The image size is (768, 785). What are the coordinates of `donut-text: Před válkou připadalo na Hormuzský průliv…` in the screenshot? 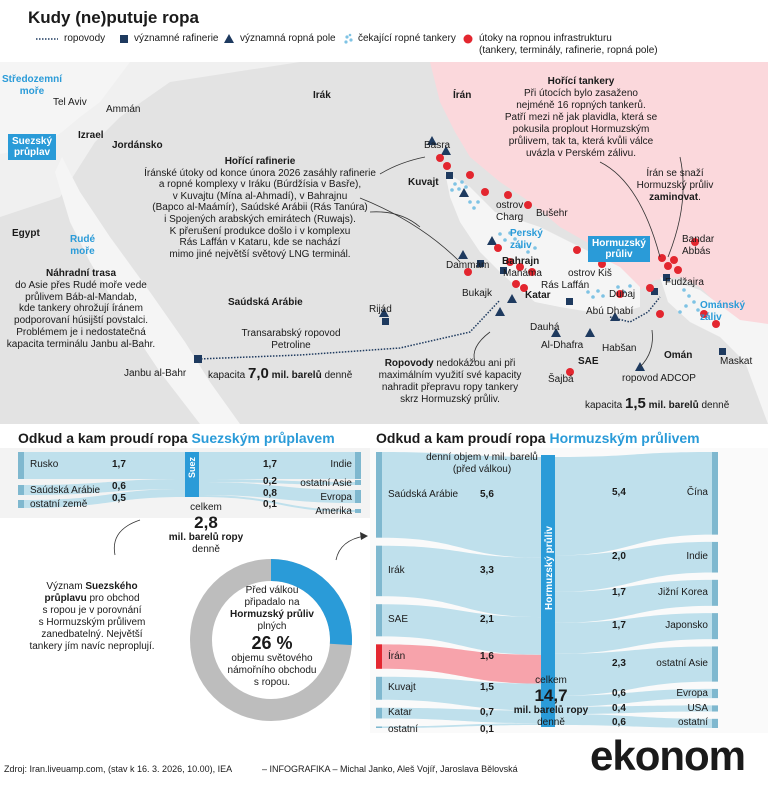 It's located at (272, 636).